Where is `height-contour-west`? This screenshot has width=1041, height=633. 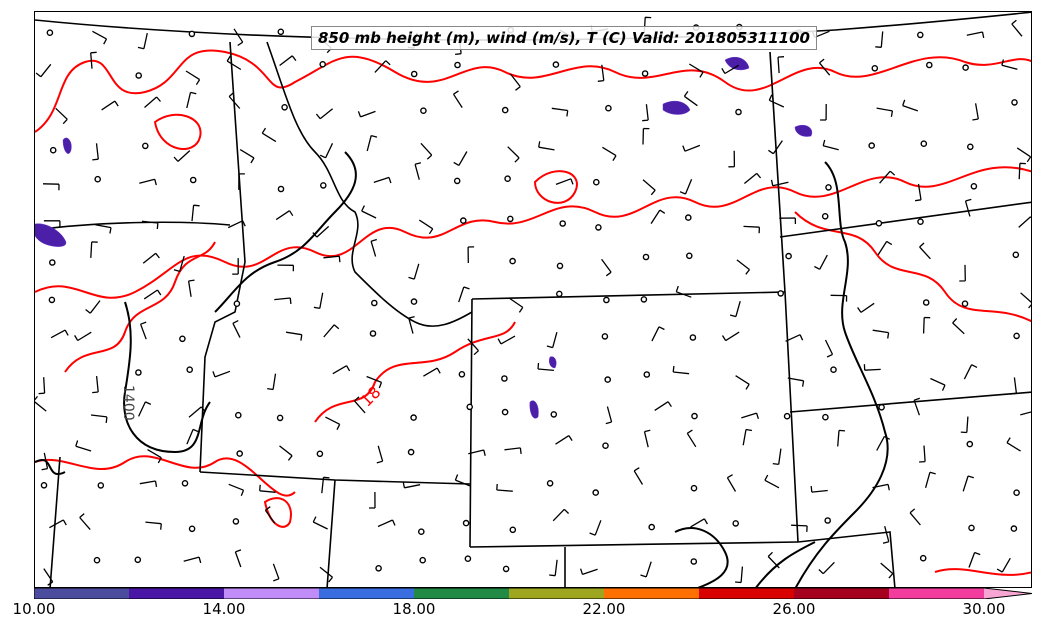 height-contour-west is located at coordinates (50, 467).